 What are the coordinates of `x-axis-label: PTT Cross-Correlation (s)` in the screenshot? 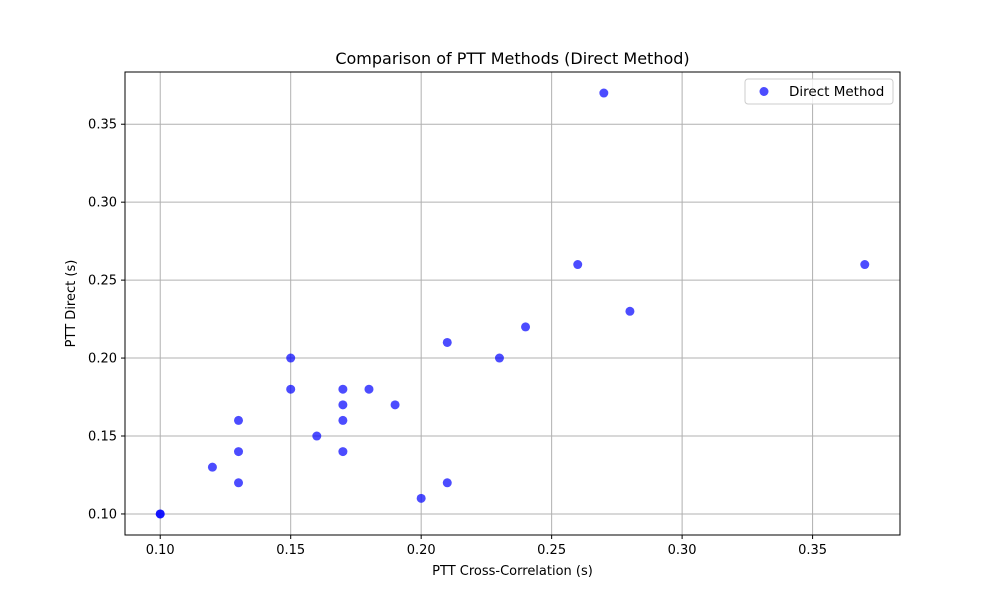 It's located at (512, 571).